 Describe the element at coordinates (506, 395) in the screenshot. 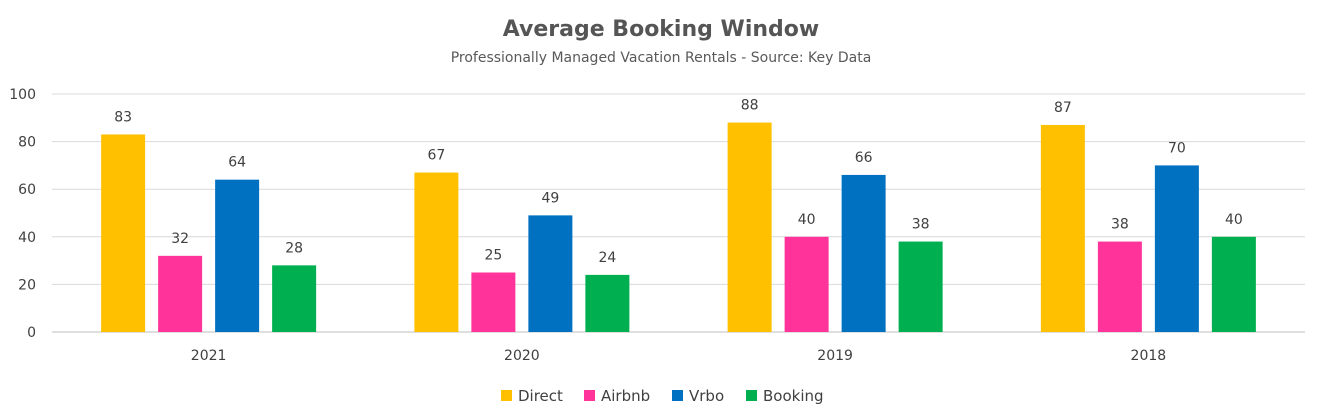

I see `legend-swatch-direct` at that location.